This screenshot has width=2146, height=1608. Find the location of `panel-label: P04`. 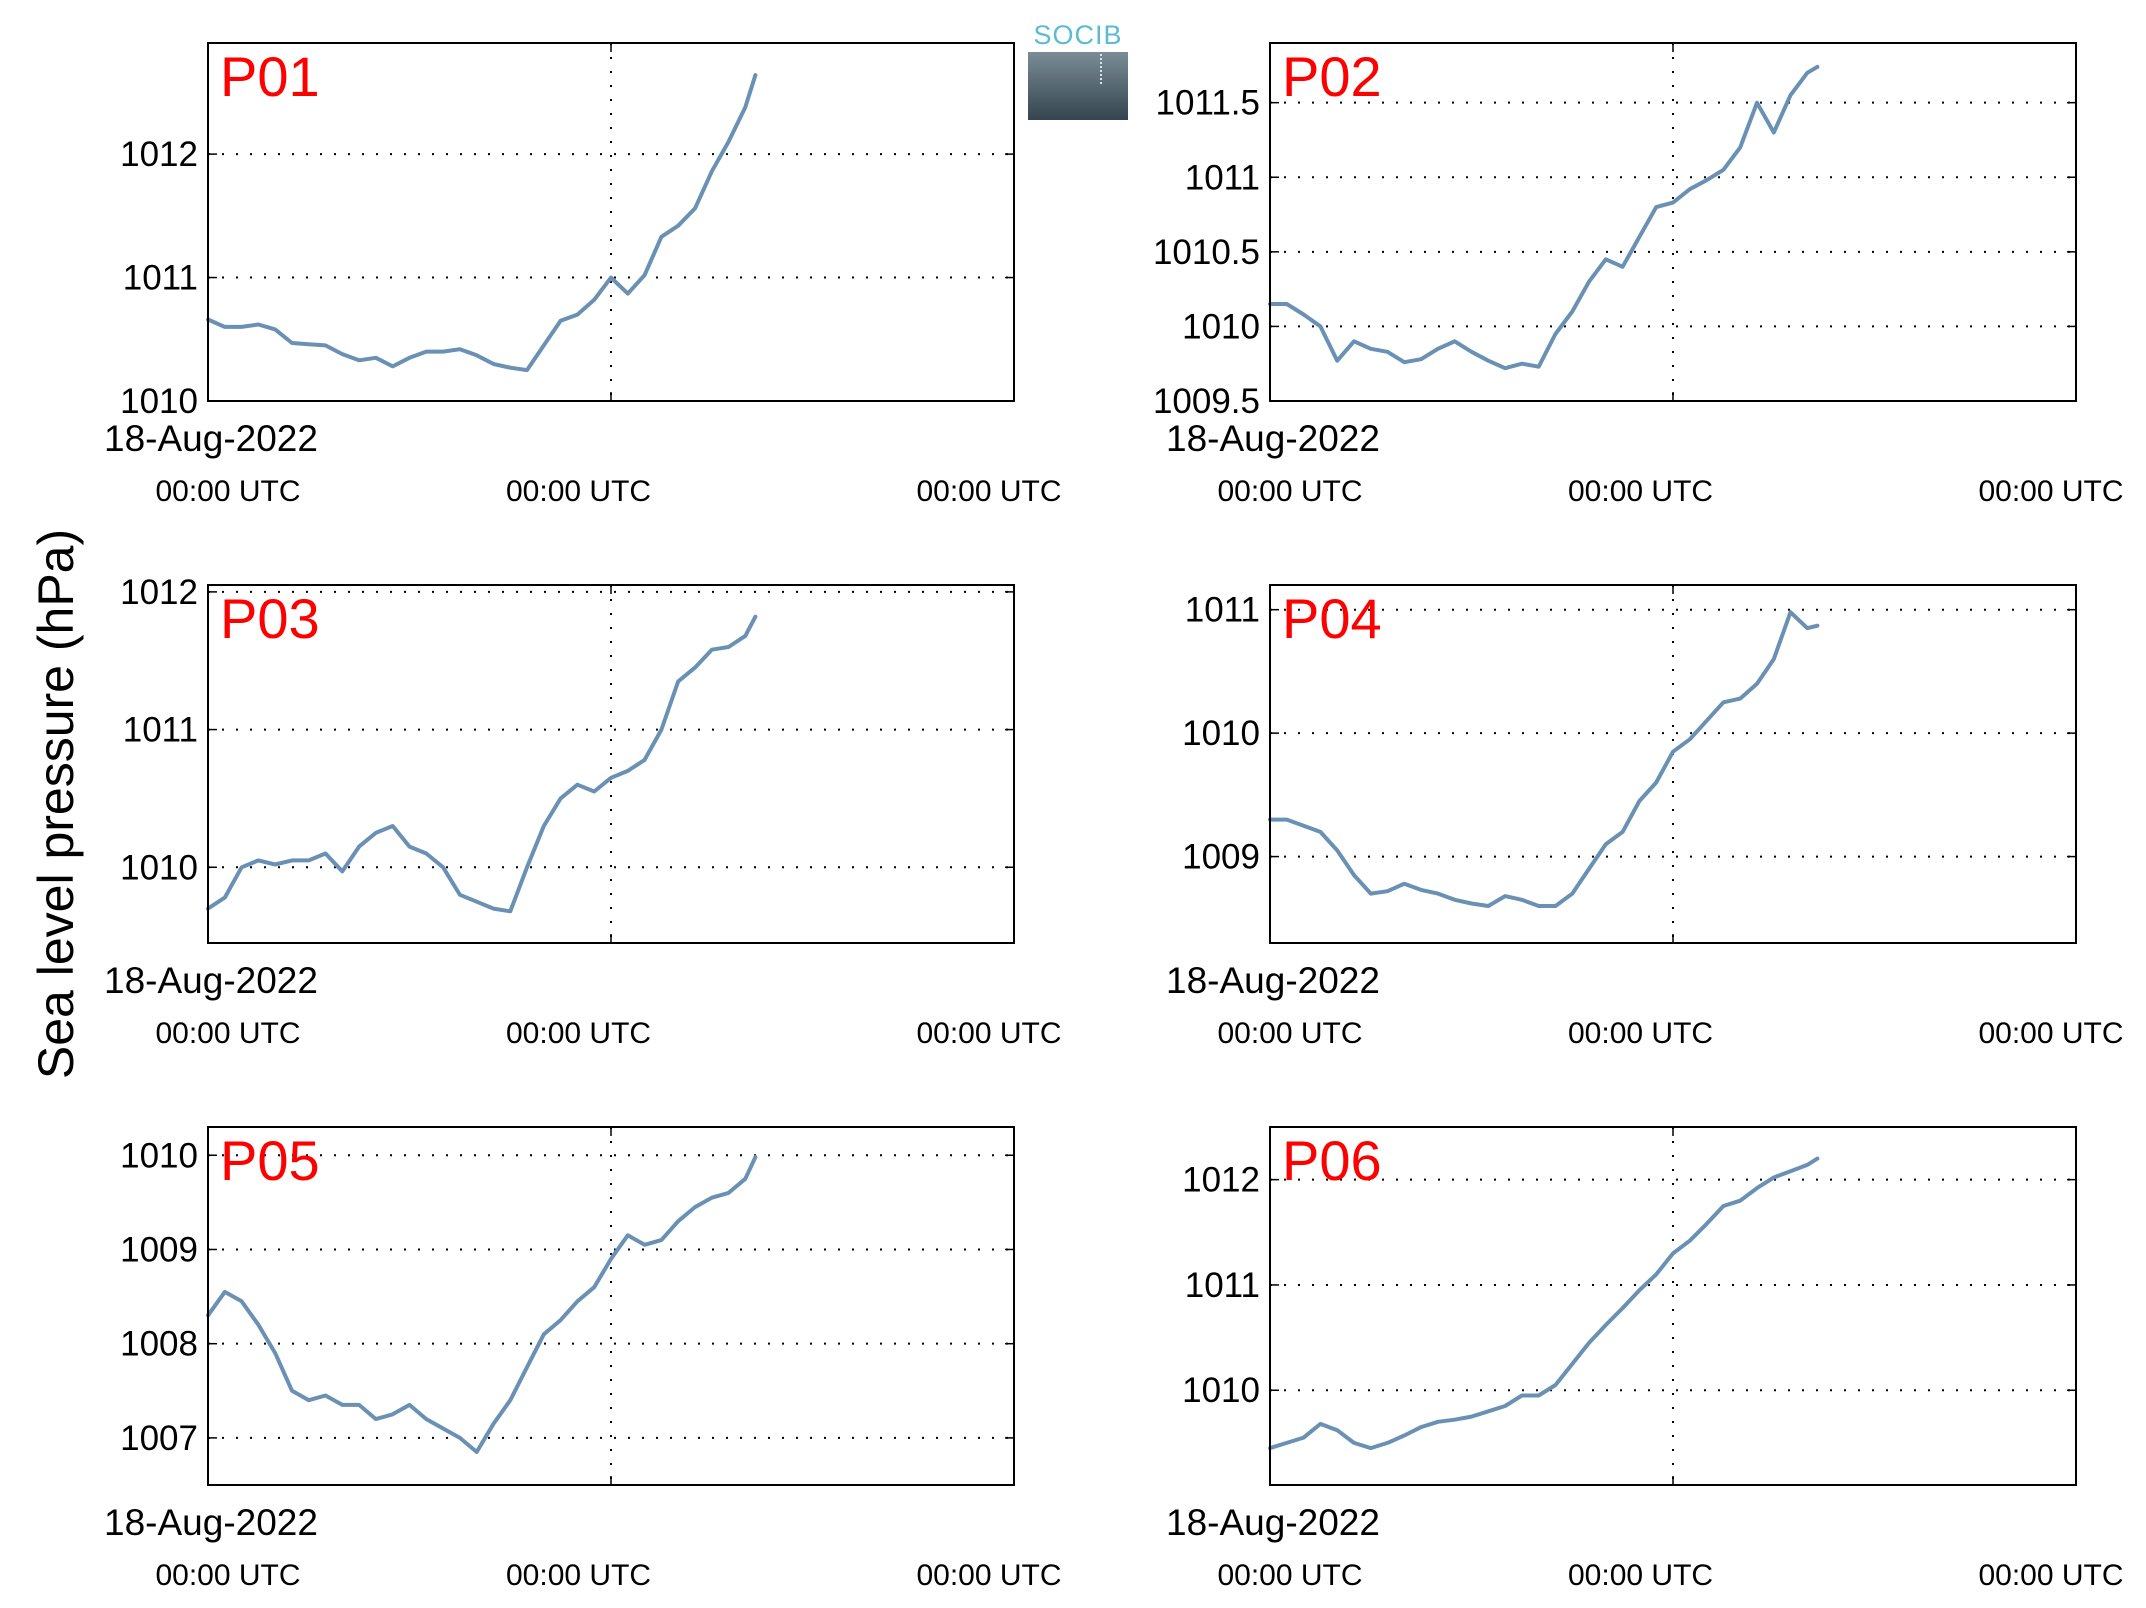

panel-label: P04 is located at coordinates (1332, 618).